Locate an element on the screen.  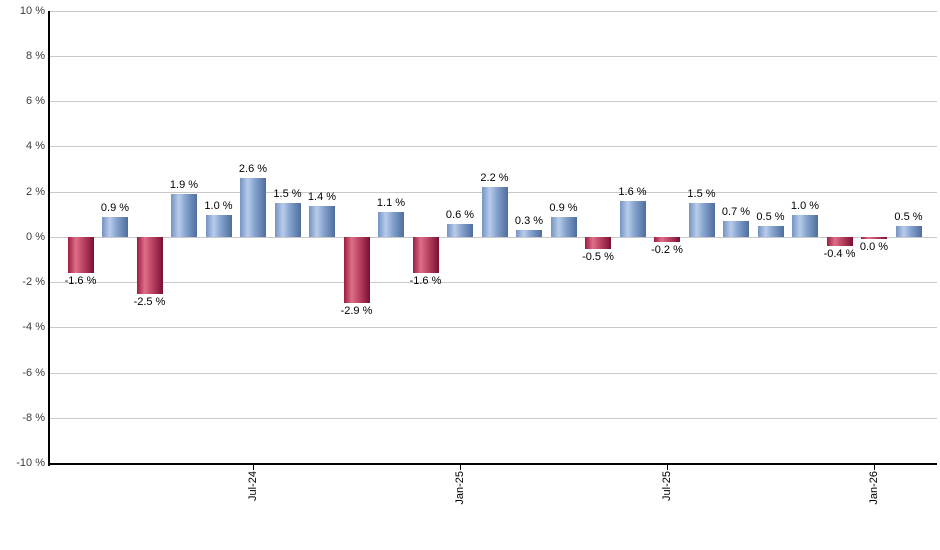
bar-value-label: 1.9 % is located at coordinates (184, 185).